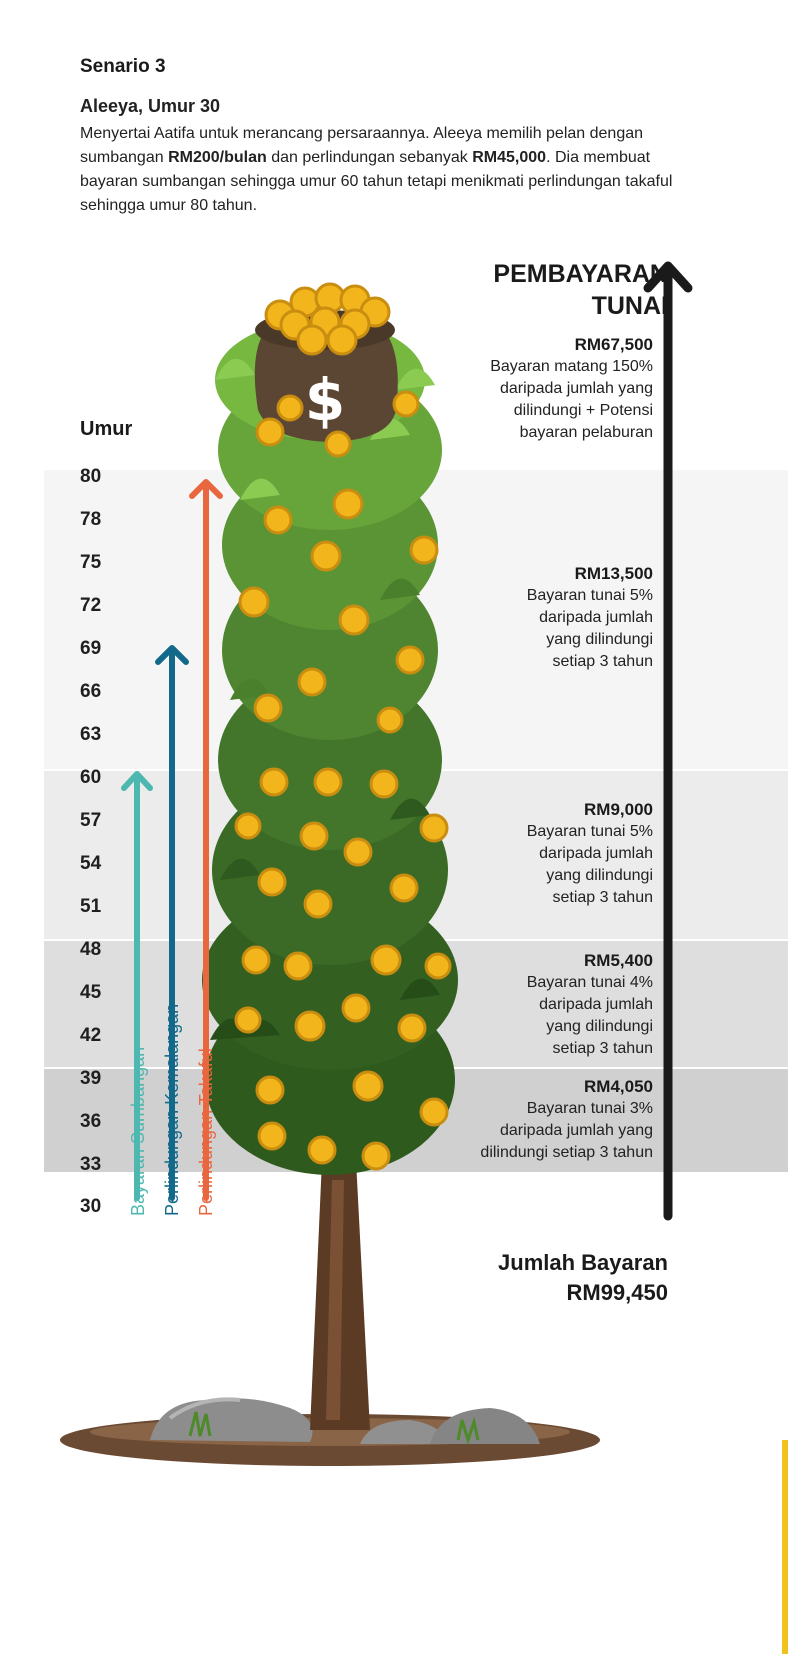 This screenshot has width=788, height=1654. What do you see at coordinates (138, 1131) in the screenshot?
I see `contribution-arrow-label: Bayaran Sumbangan` at bounding box center [138, 1131].